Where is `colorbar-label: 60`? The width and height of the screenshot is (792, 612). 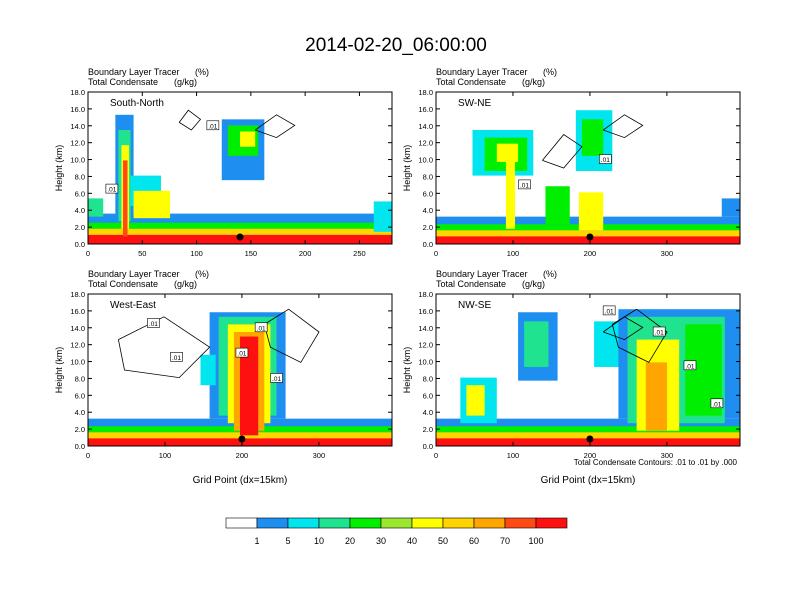 colorbar-label: 60 is located at coordinates (474, 541).